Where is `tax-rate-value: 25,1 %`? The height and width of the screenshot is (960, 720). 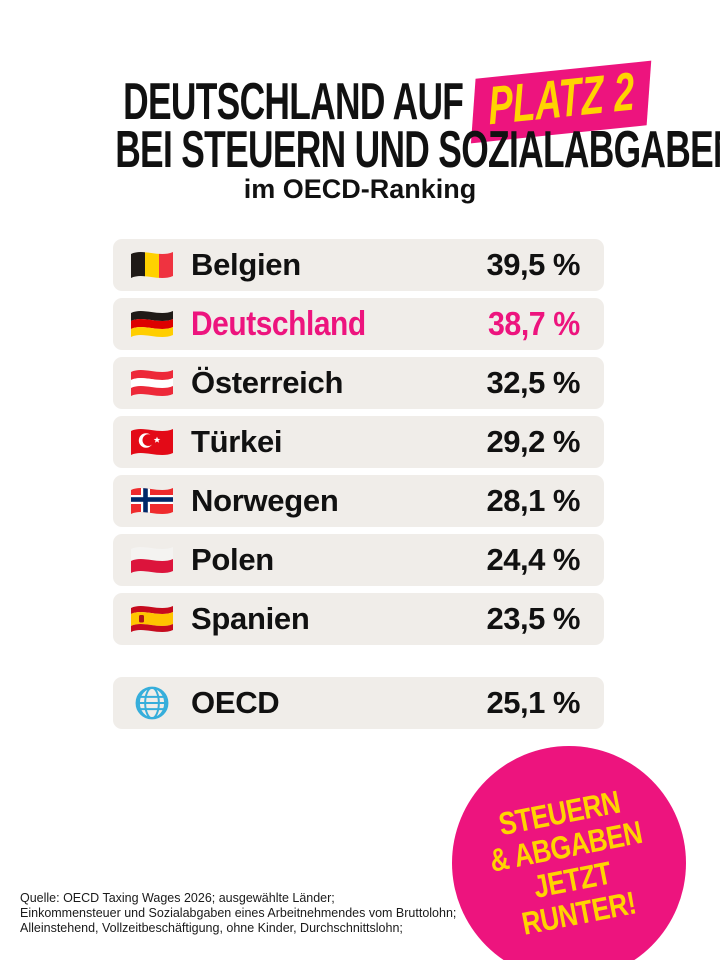 tax-rate-value: 25,1 % is located at coordinates (533, 702).